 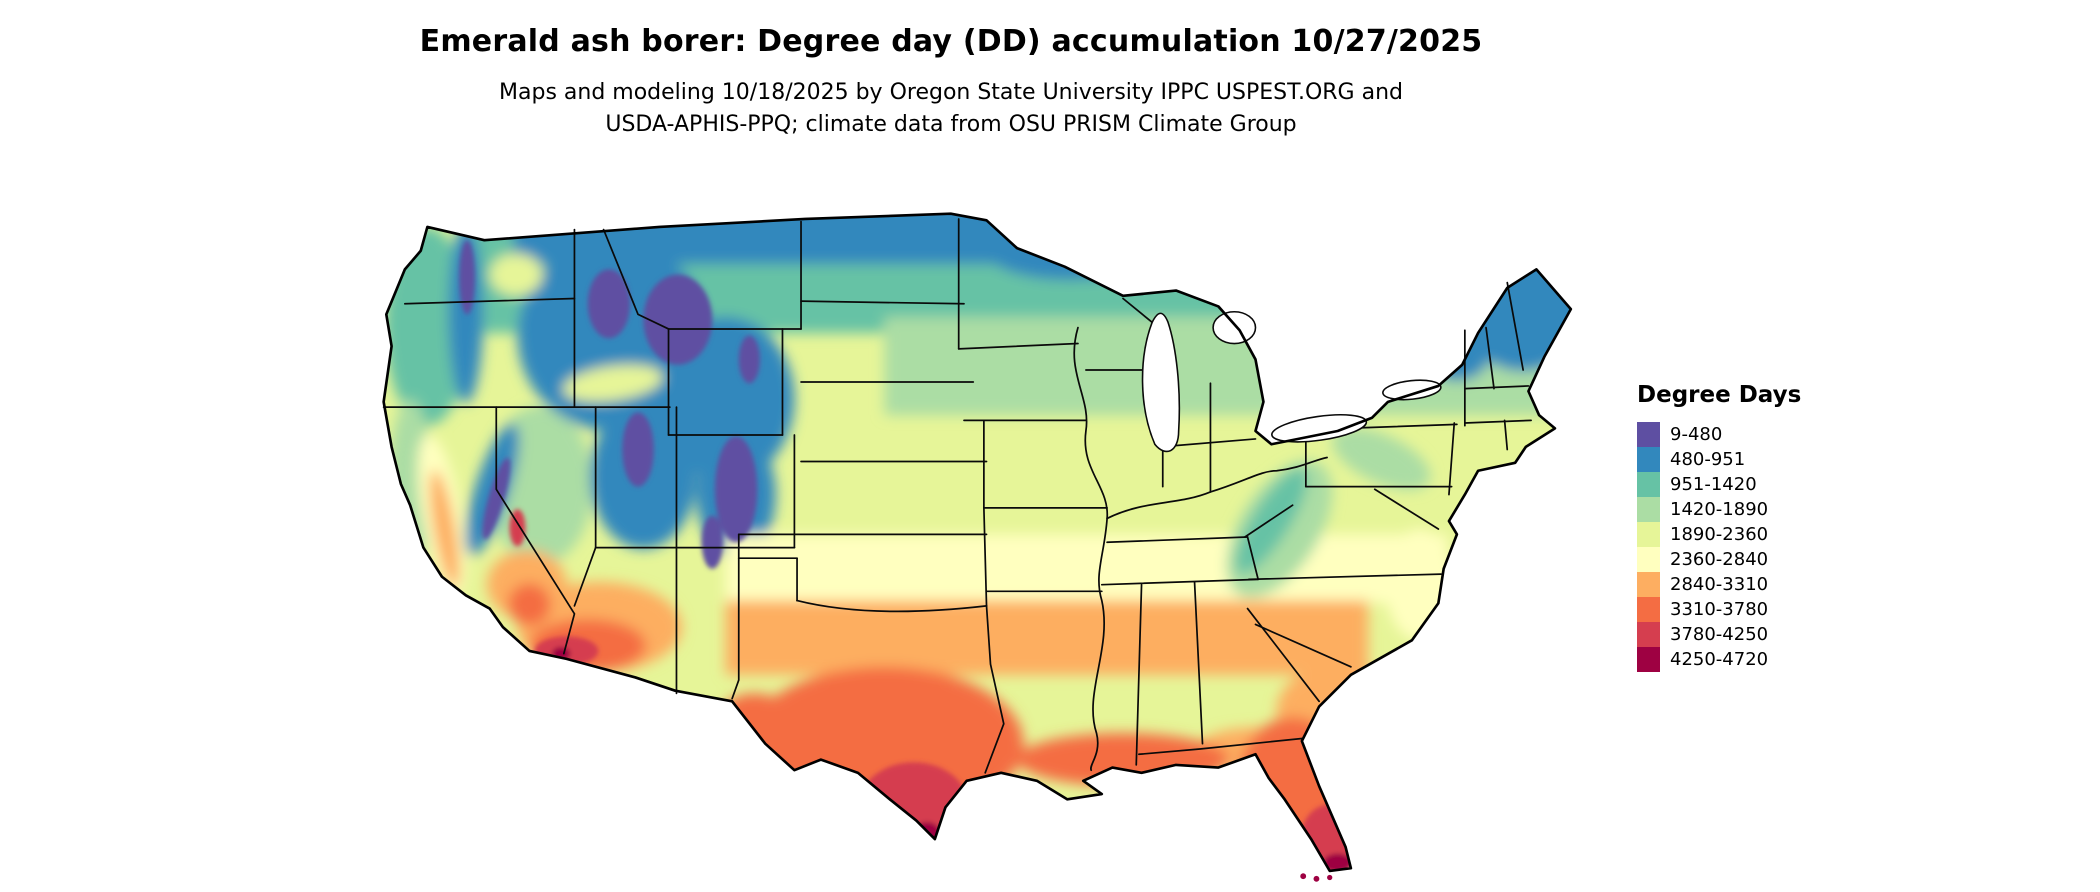 I want to click on legend-item: 4250-4720, so click(x=1719, y=659).